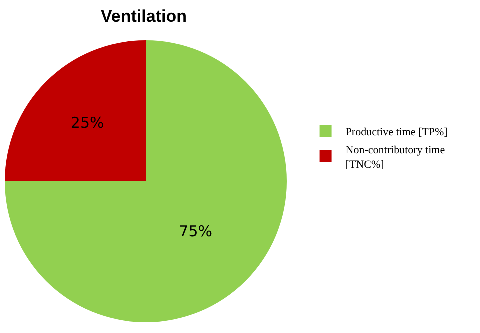 The height and width of the screenshot is (333, 480). Describe the element at coordinates (75, 111) in the screenshot. I see `pie-slice` at that location.